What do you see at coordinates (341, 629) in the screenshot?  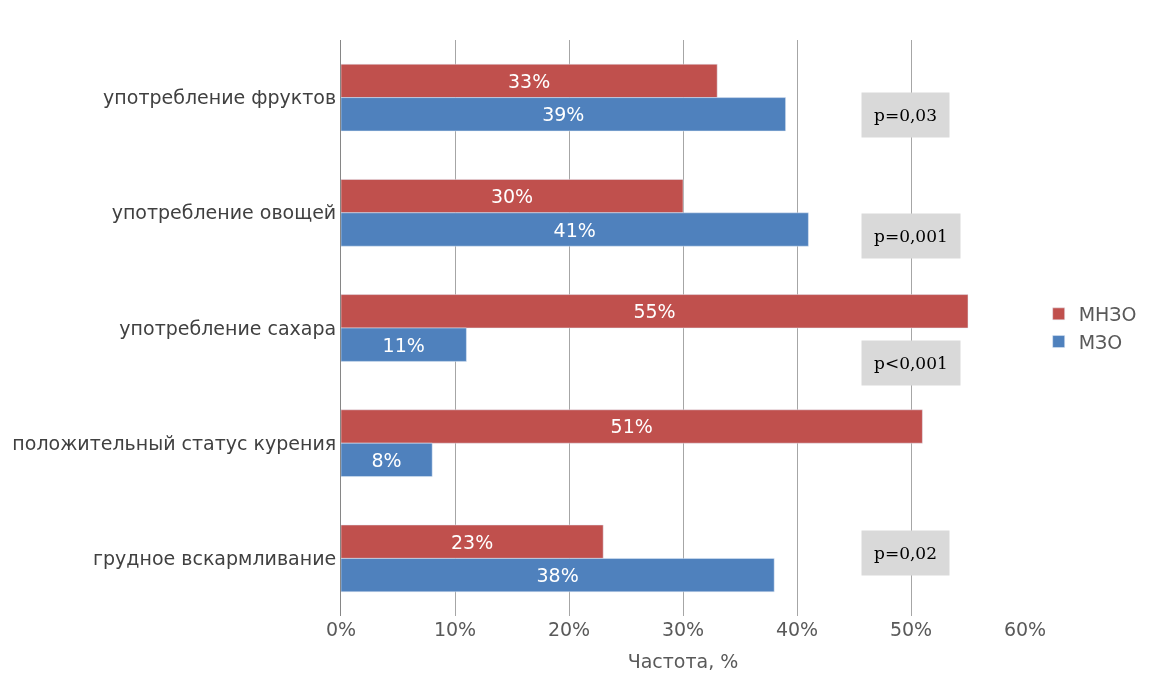 I see `x-tick-label: 0%` at bounding box center [341, 629].